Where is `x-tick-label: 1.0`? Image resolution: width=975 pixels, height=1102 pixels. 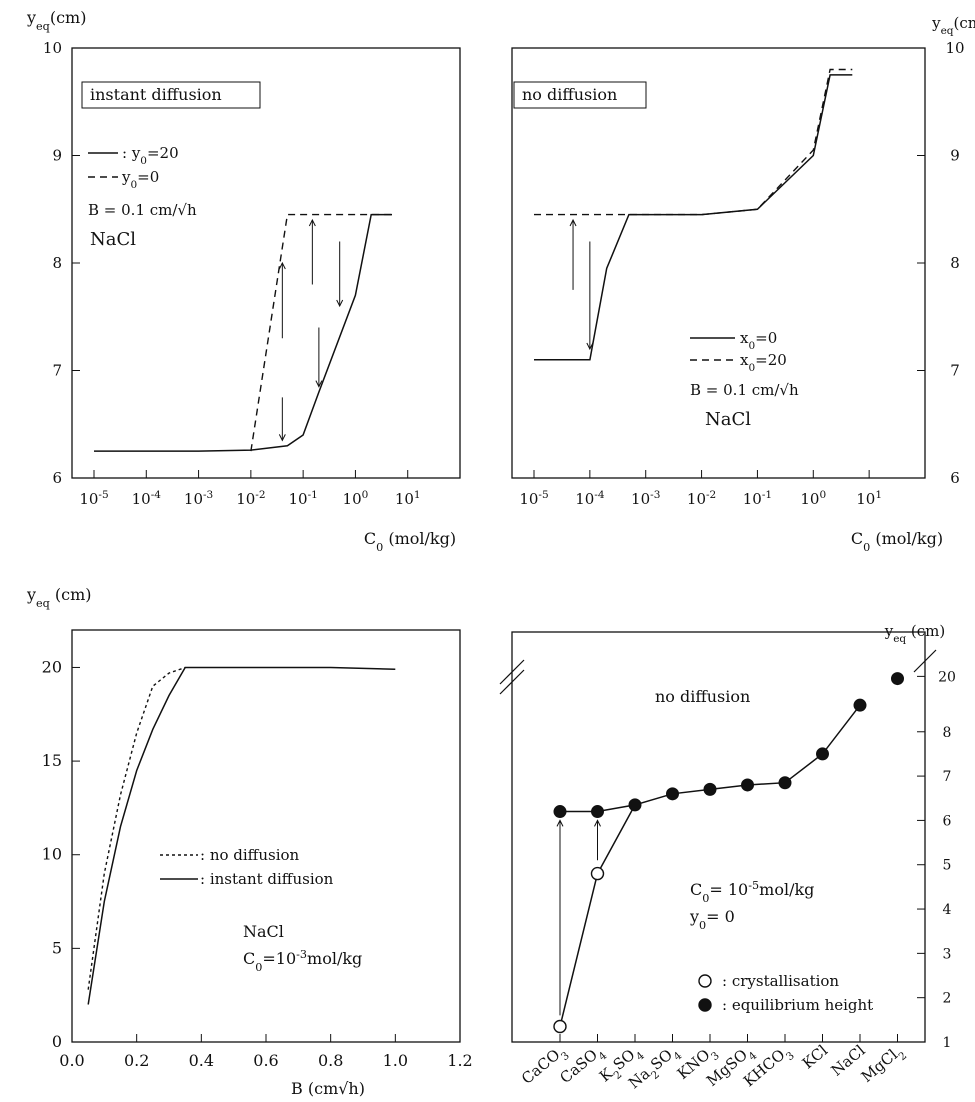
x-tick-label: 1.0 is located at coordinates (395, 1060).